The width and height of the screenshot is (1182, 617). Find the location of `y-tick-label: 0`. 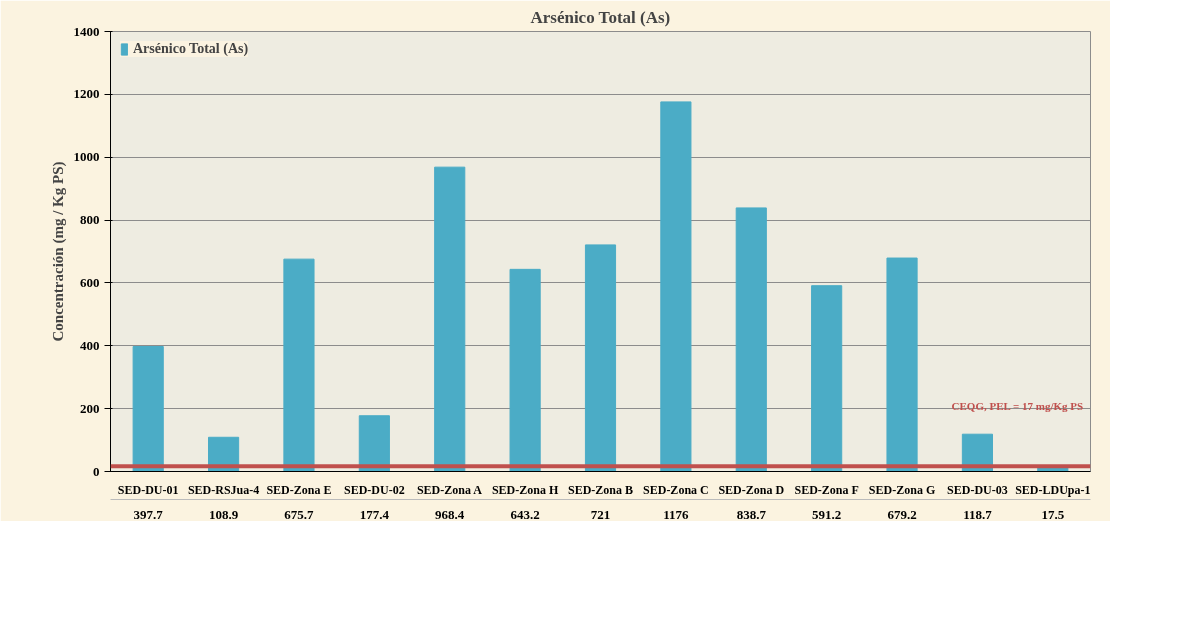

y-tick-label: 0 is located at coordinates (96, 471).